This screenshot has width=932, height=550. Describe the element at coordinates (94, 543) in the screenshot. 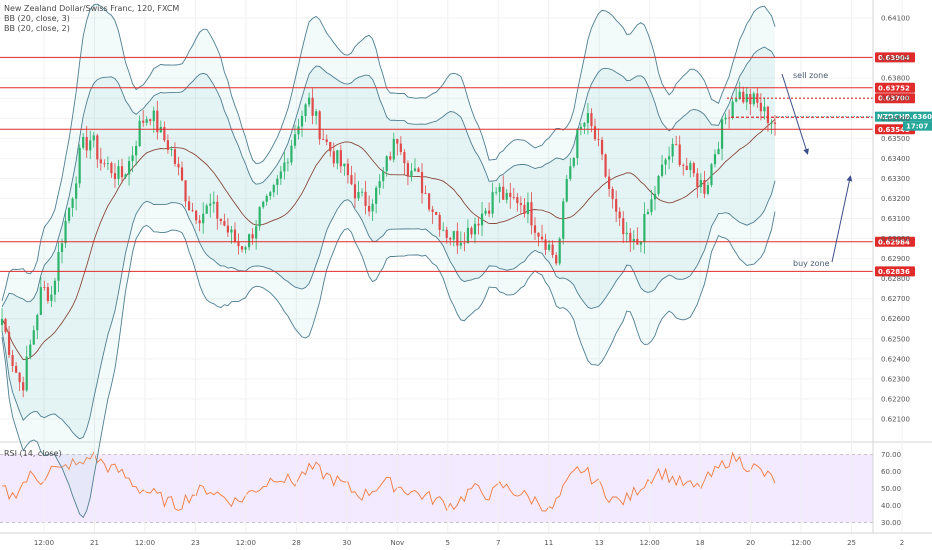

I see `time-tick-label: 21` at that location.